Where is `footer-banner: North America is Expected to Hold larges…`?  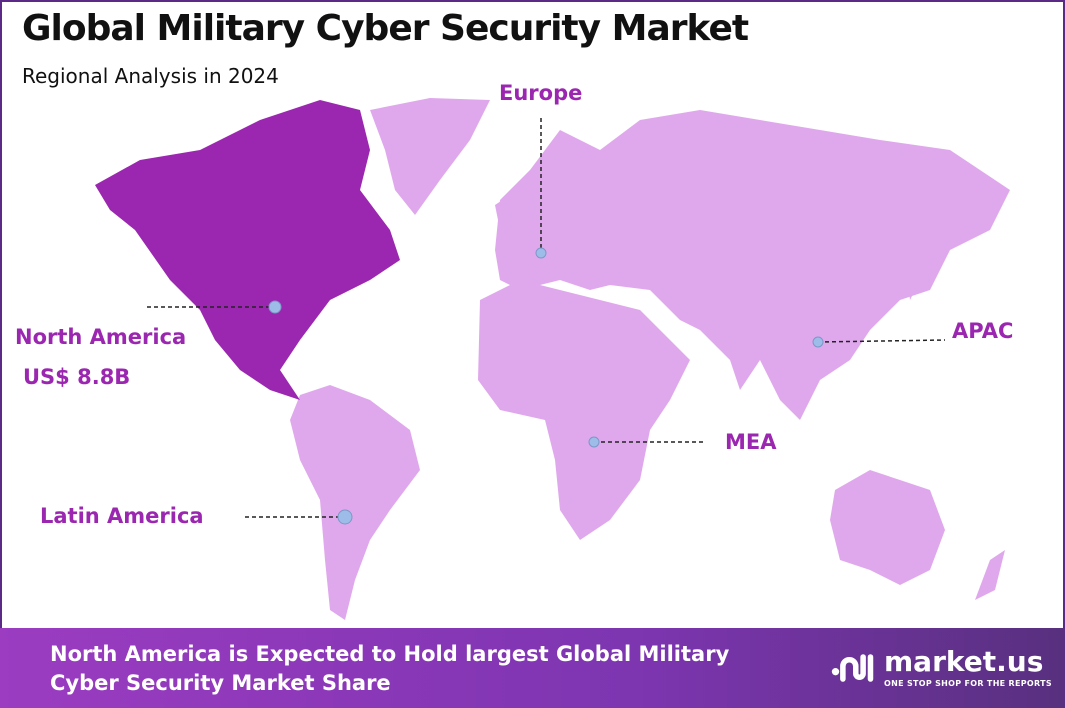 footer-banner: North America is Expected to Hold larges… is located at coordinates (532, 668).